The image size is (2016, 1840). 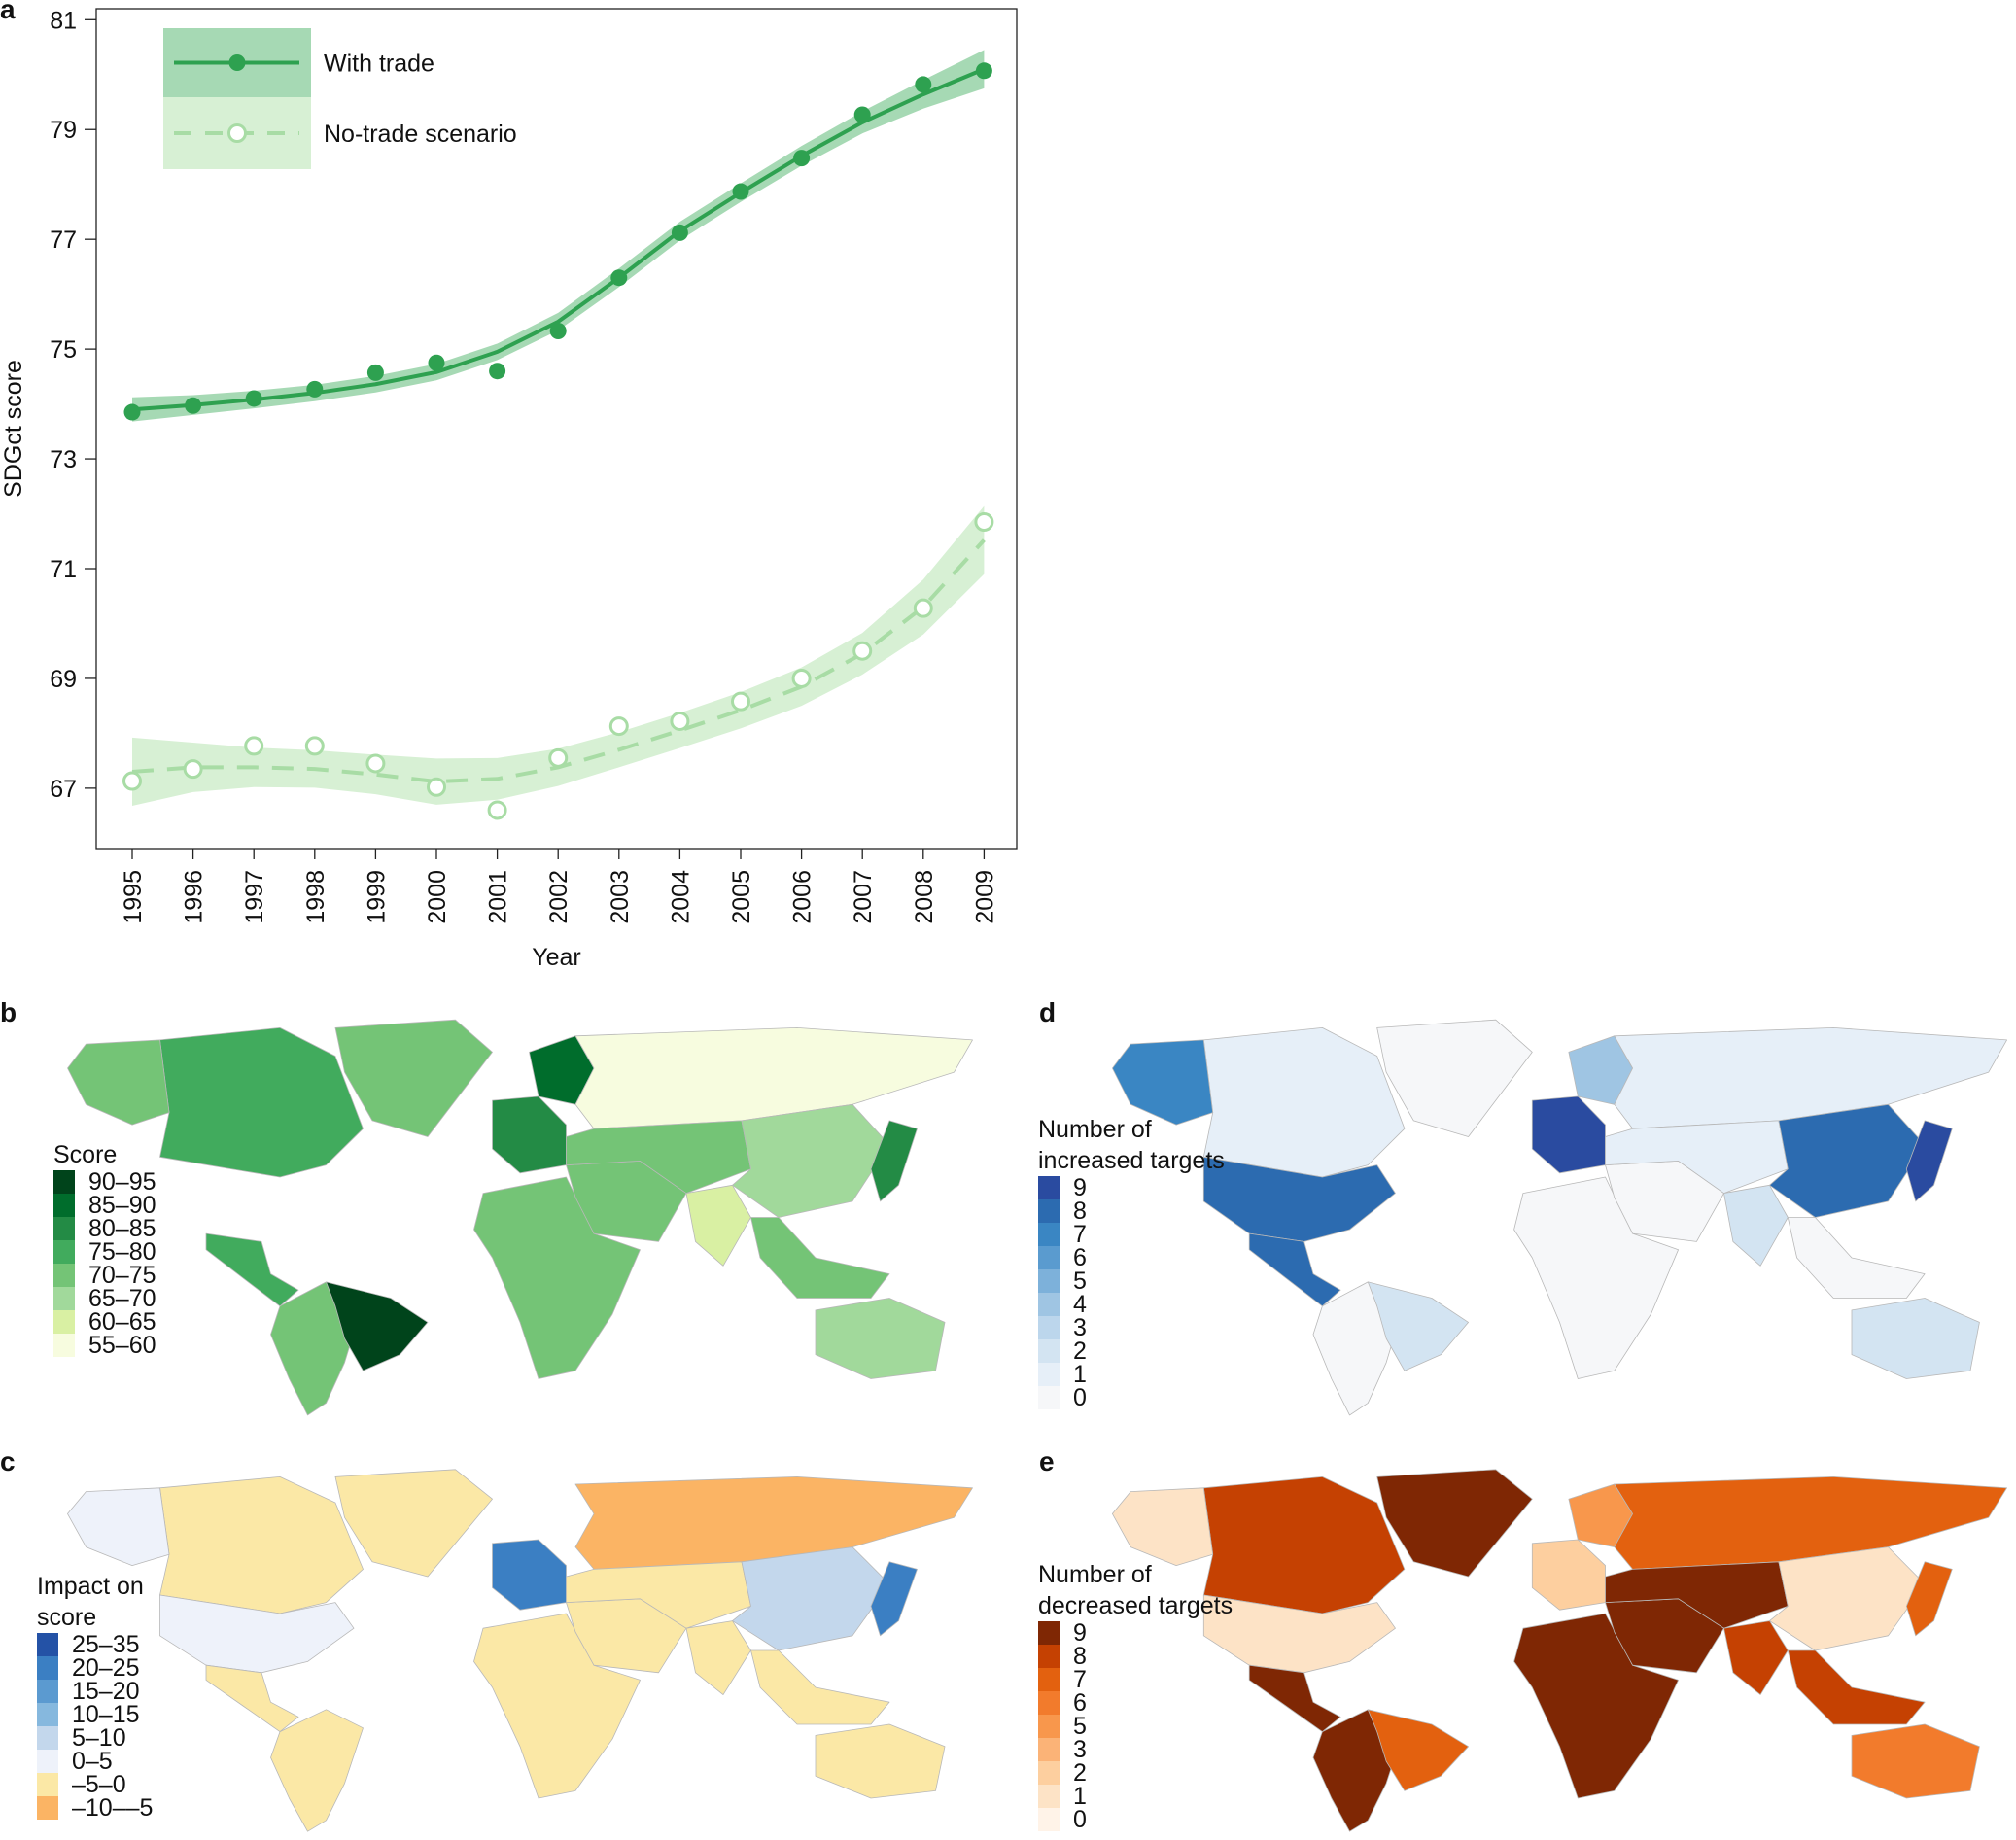 What do you see at coordinates (254, 897) in the screenshot?
I see `x-tick-label-1997: 1997` at bounding box center [254, 897].